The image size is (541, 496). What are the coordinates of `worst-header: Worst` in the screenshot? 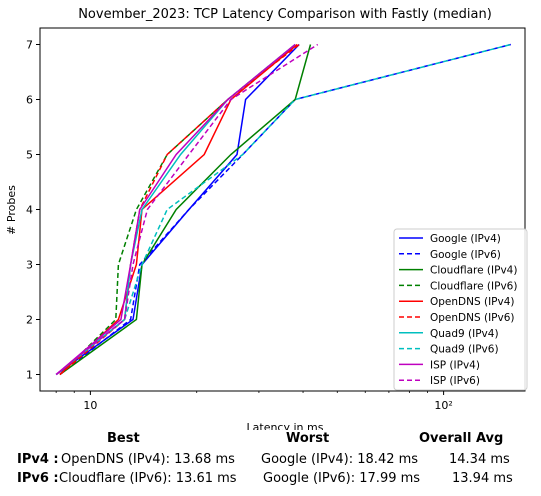 It's located at (308, 438).